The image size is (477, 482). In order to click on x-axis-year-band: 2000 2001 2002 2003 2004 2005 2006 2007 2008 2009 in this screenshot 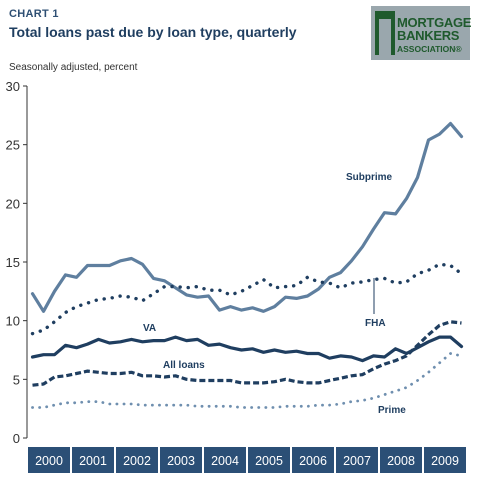, I will do `click(247, 460)`.